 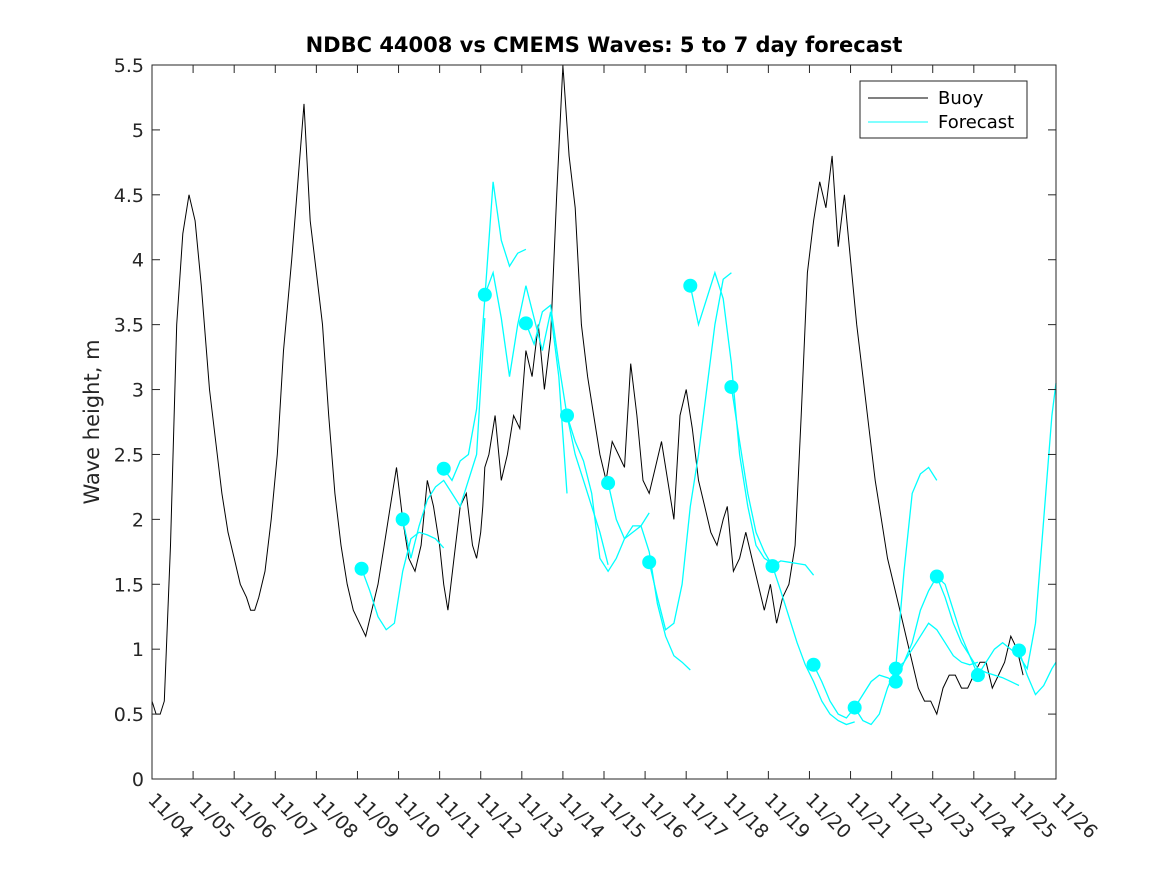 What do you see at coordinates (869, 816) in the screenshot?
I see `x-tick-label: 11/21` at bounding box center [869, 816].